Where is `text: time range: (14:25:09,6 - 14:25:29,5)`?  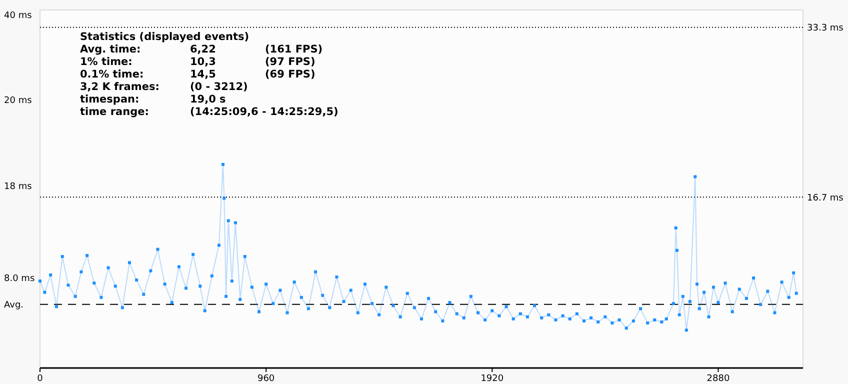
text: time range: (14:25:09,6 - 14:25:29,5) is located at coordinates (209, 112).